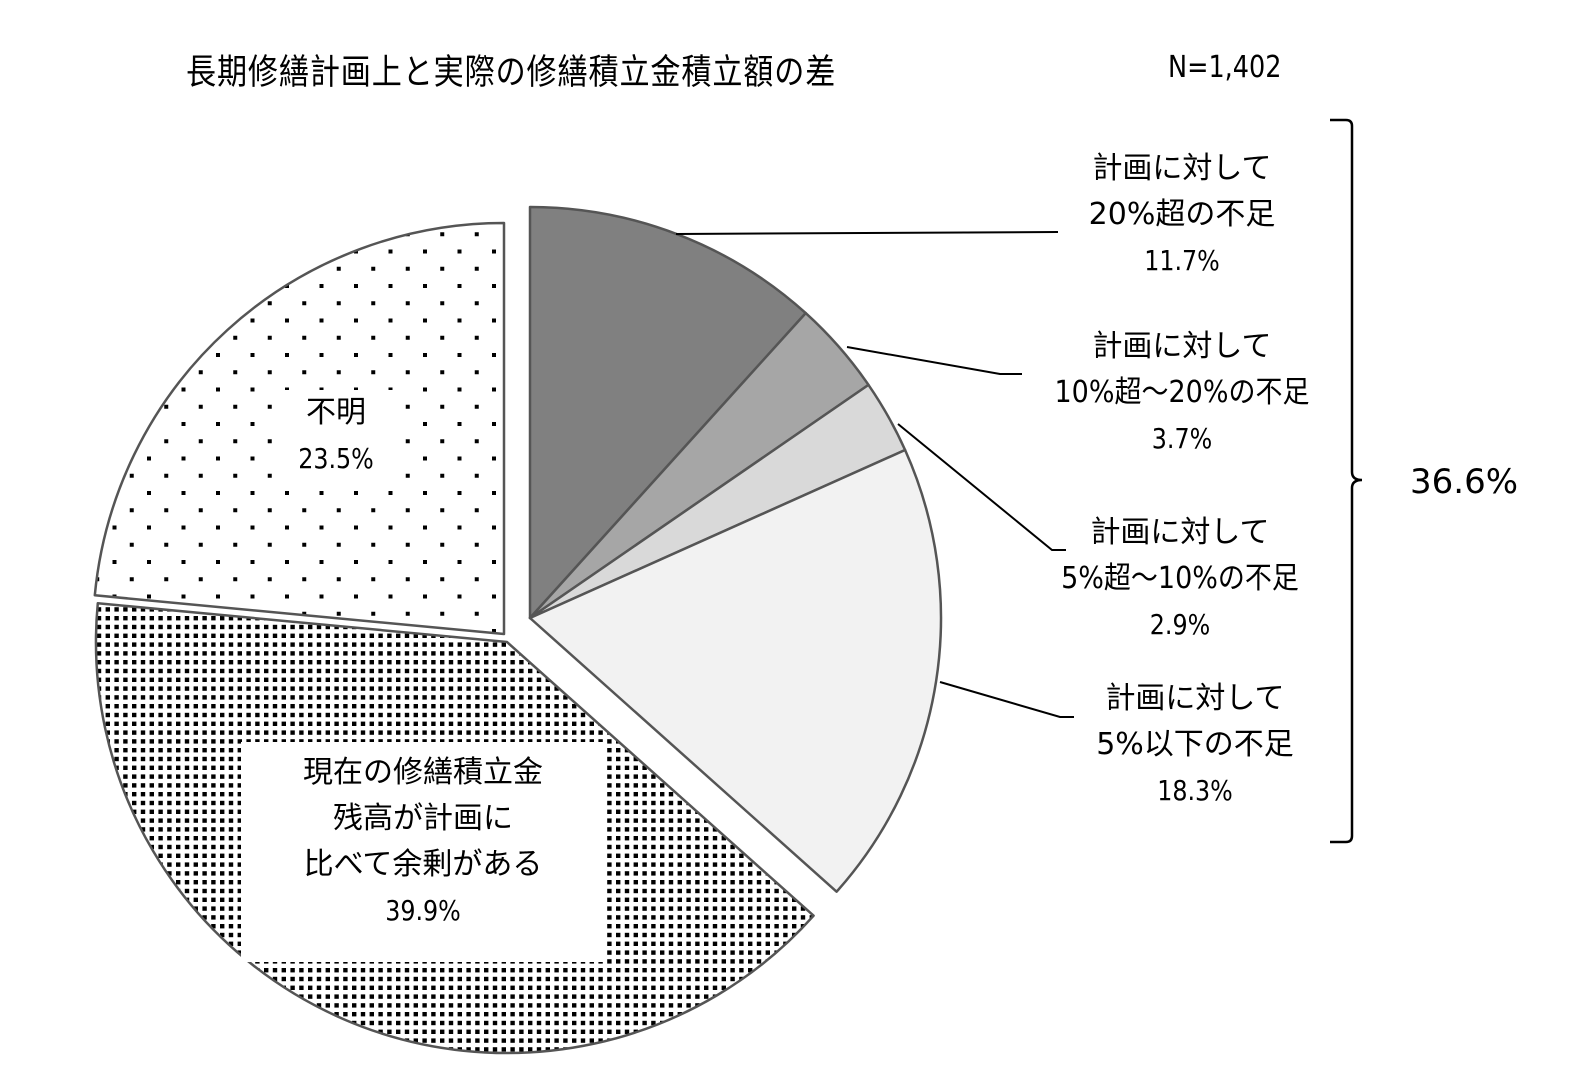  What do you see at coordinates (1182, 392) in the screenshot?
I see `label-10to20: 計画に対して 10%超～20%の不足 3.7%` at bounding box center [1182, 392].